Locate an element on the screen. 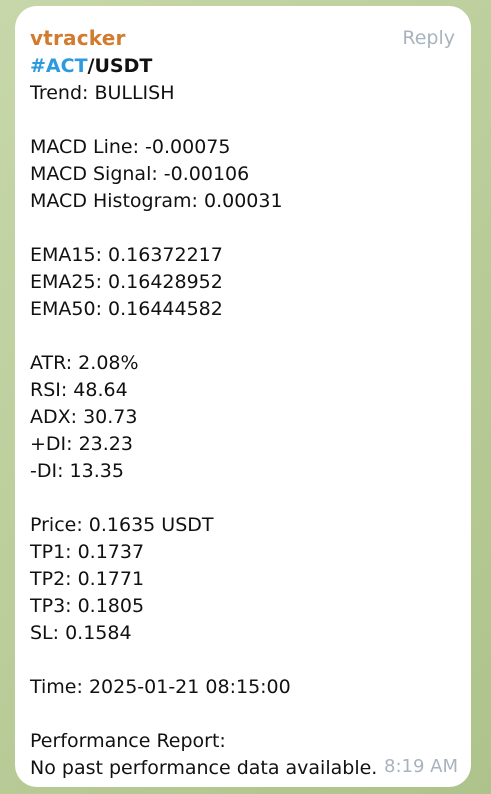 The width and height of the screenshot is (491, 794). pair-quote: USDT is located at coordinates (123, 66).